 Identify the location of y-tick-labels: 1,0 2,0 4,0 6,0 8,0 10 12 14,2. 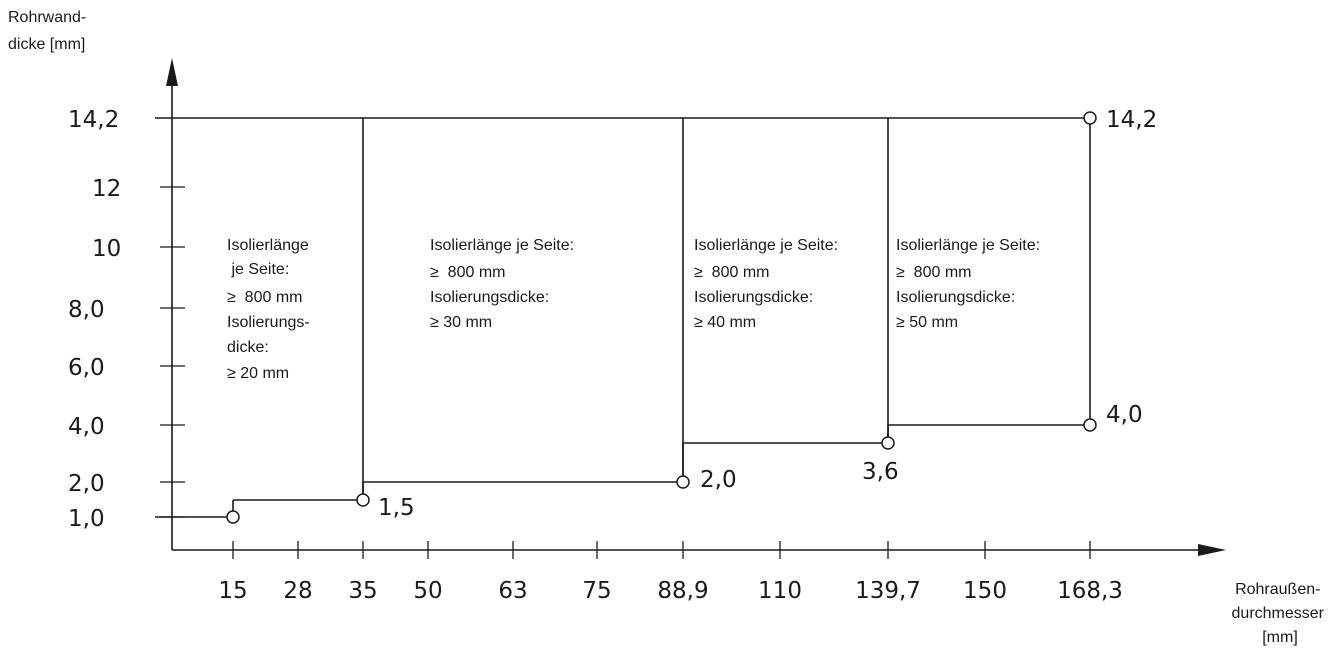
(94, 319).